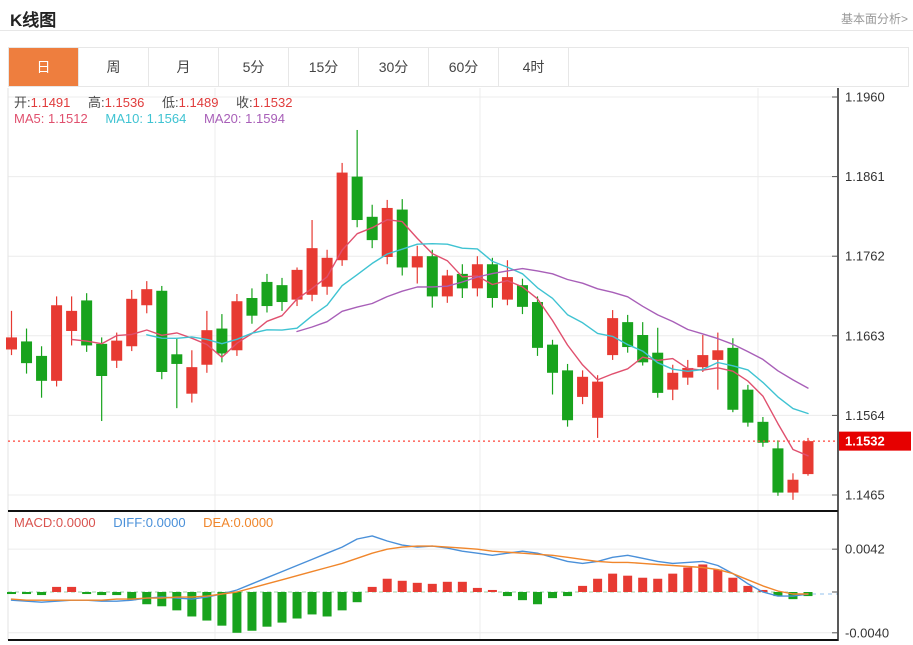 The image size is (913, 645). I want to click on macd-histogram, so click(410, 598).